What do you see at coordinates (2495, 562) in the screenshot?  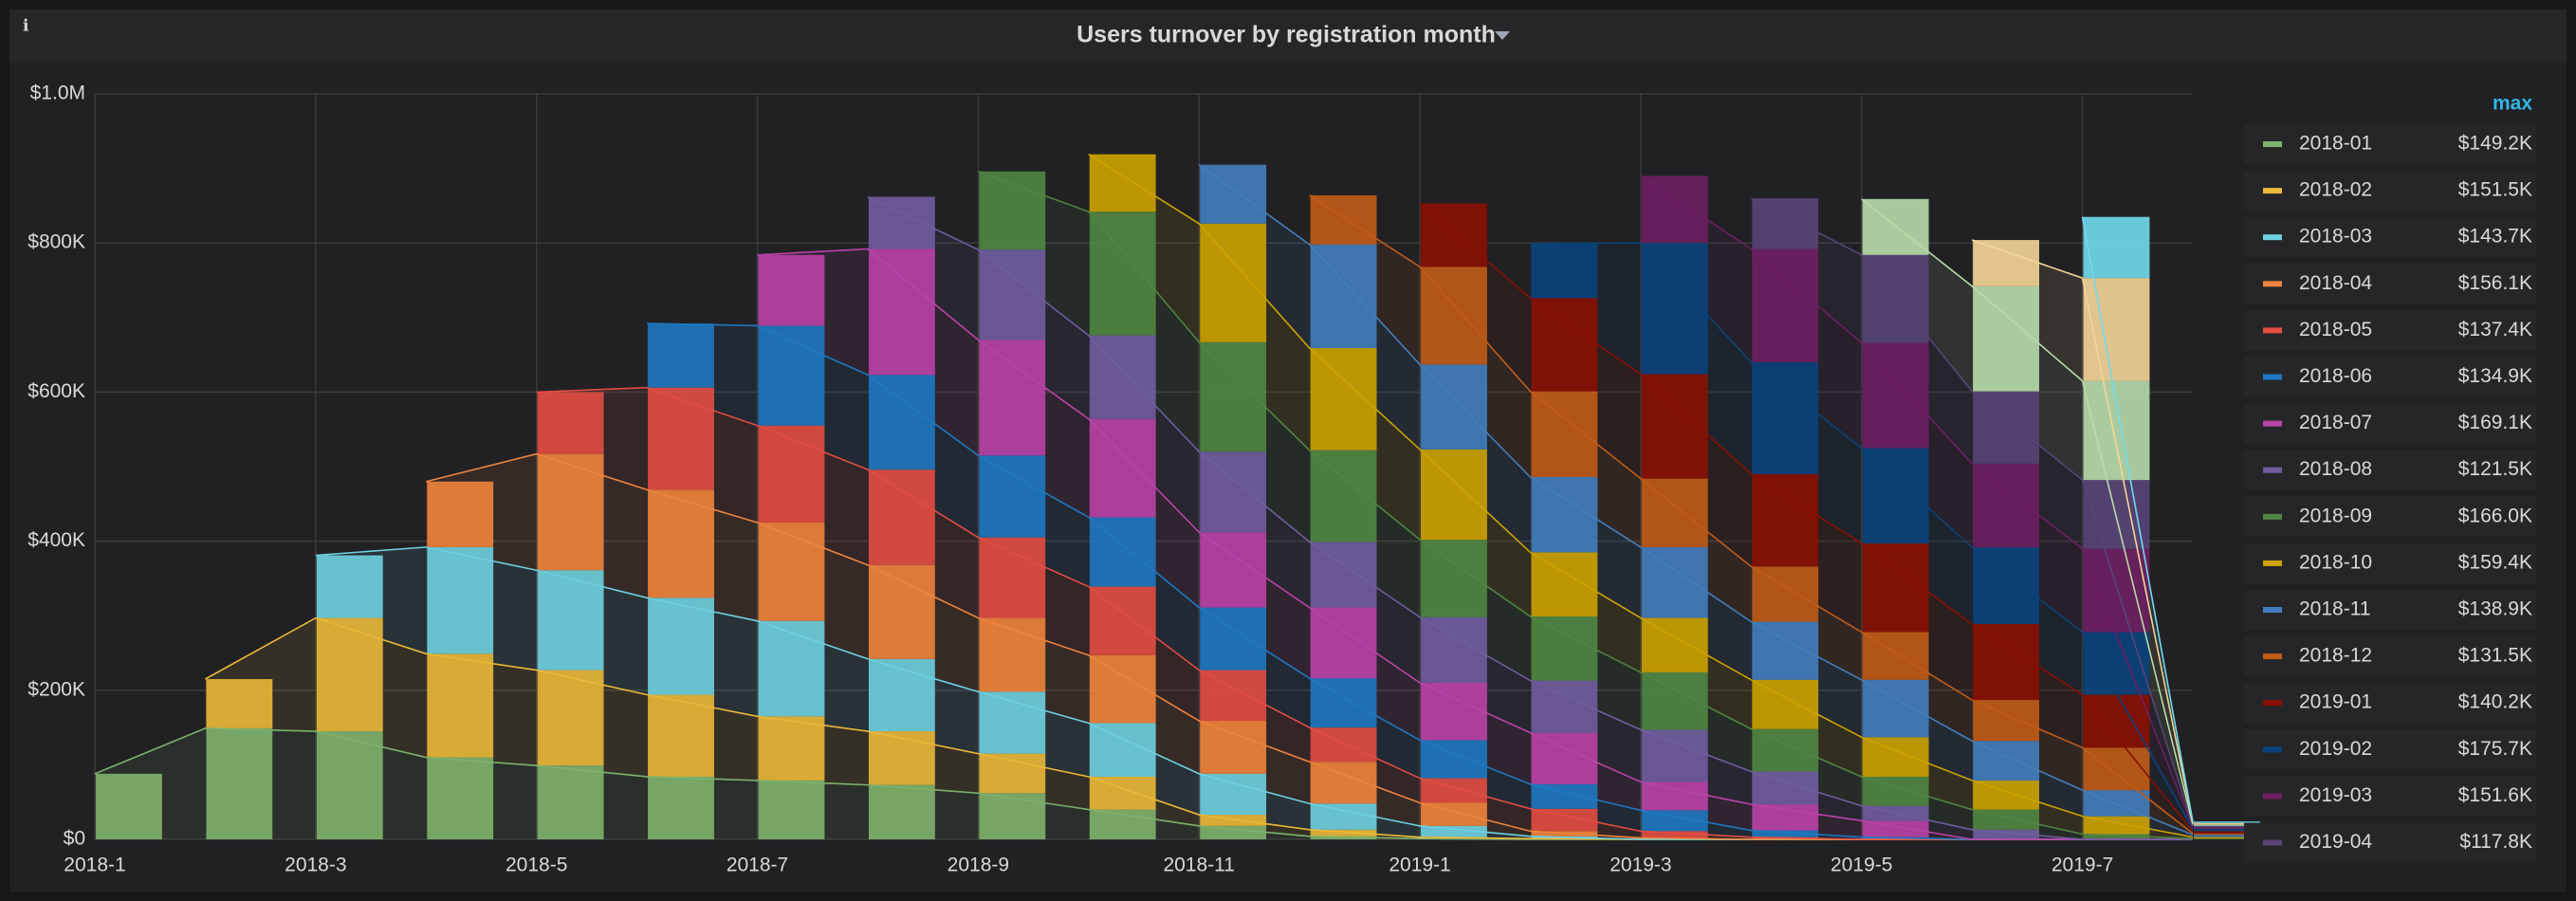 I see `legend-max: $159.4K` at bounding box center [2495, 562].